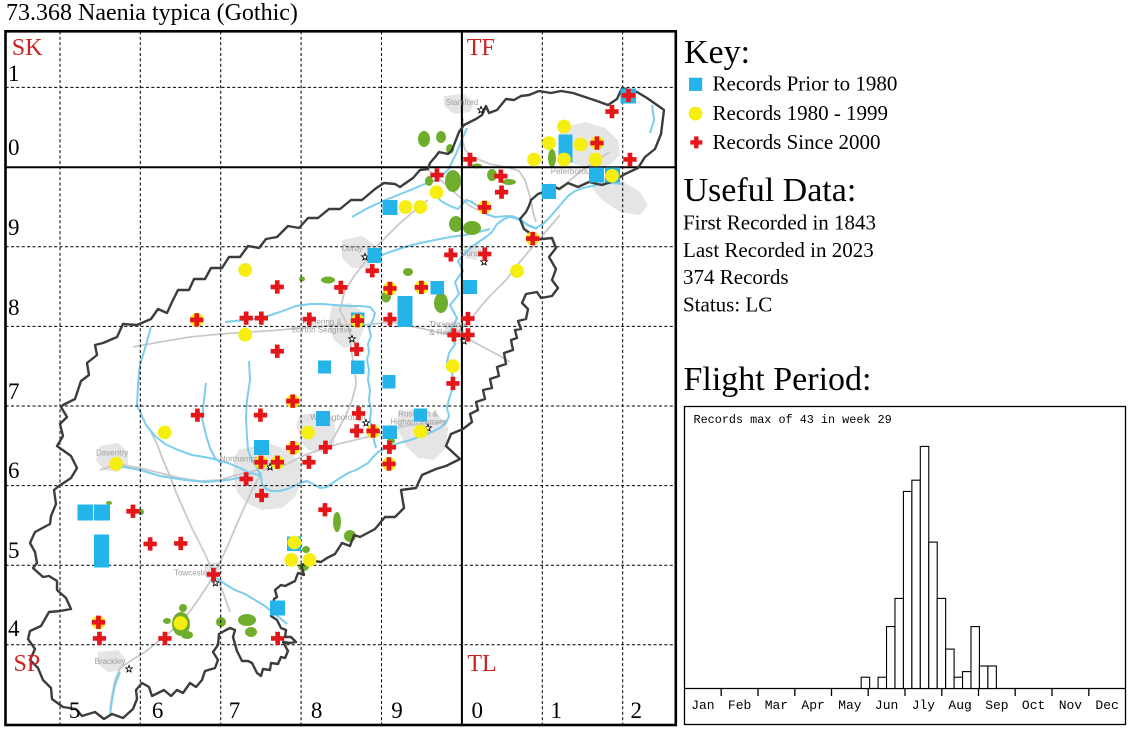 The height and width of the screenshot is (731, 1128). Describe the element at coordinates (739, 705) in the screenshot. I see `svg-text: Feb` at that location.